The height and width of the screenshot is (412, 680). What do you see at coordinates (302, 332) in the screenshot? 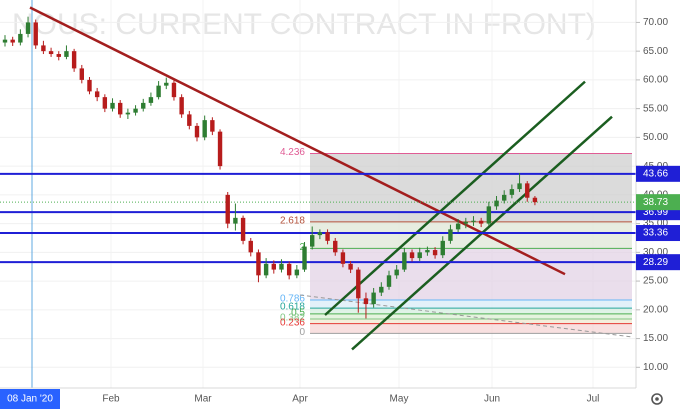
I see `fib-label: 0` at bounding box center [302, 332].